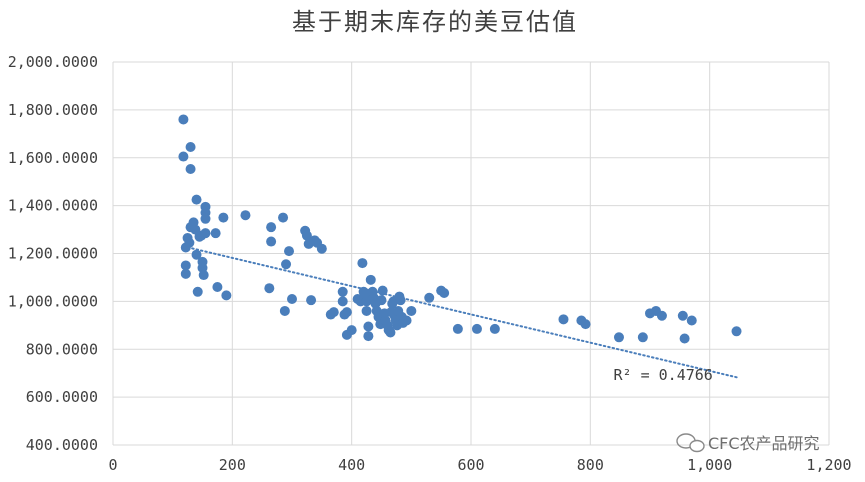 The width and height of the screenshot is (865, 482). I want to click on y-tick-label: 1,400.0000, so click(53, 206).